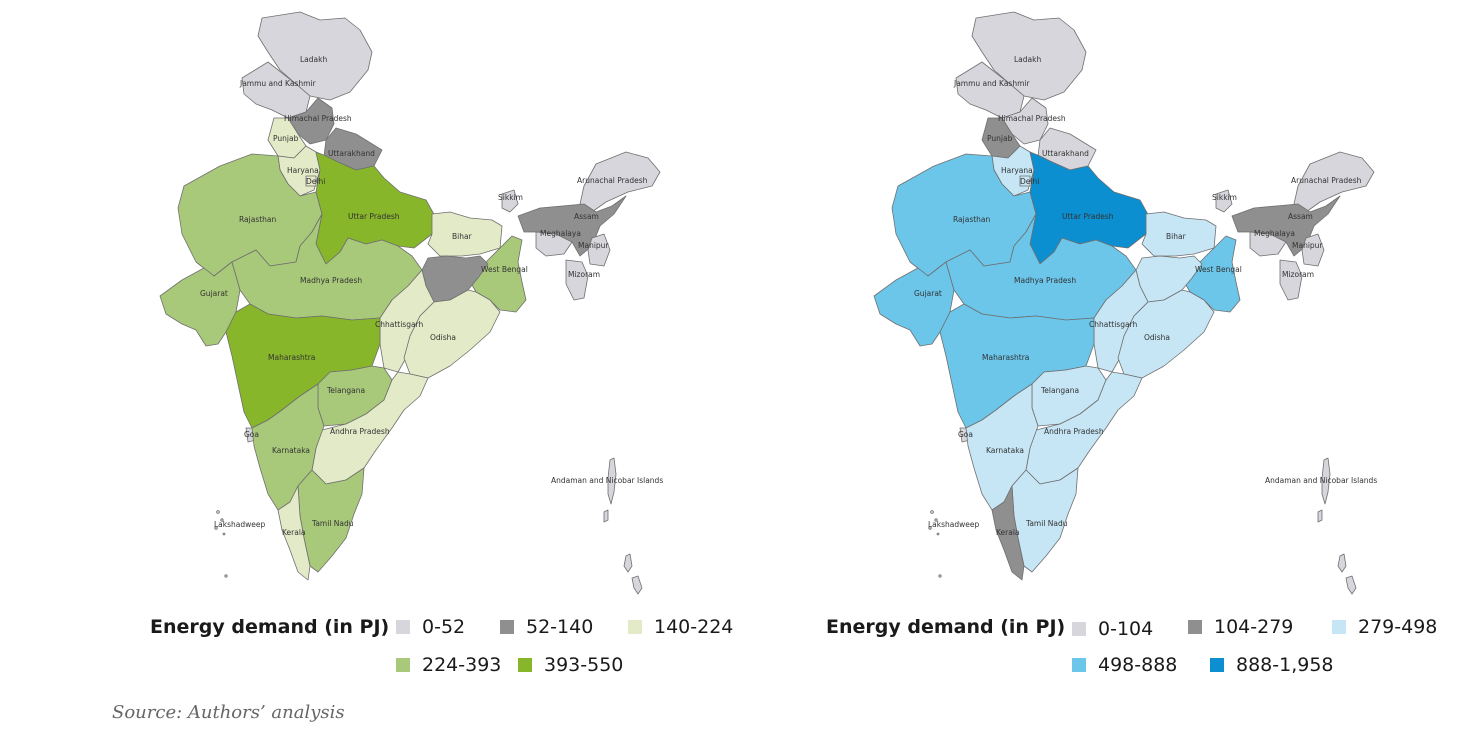 The width and height of the screenshot is (1484, 732). I want to click on legend-title: Energy demand (in PJ), so click(946, 627).